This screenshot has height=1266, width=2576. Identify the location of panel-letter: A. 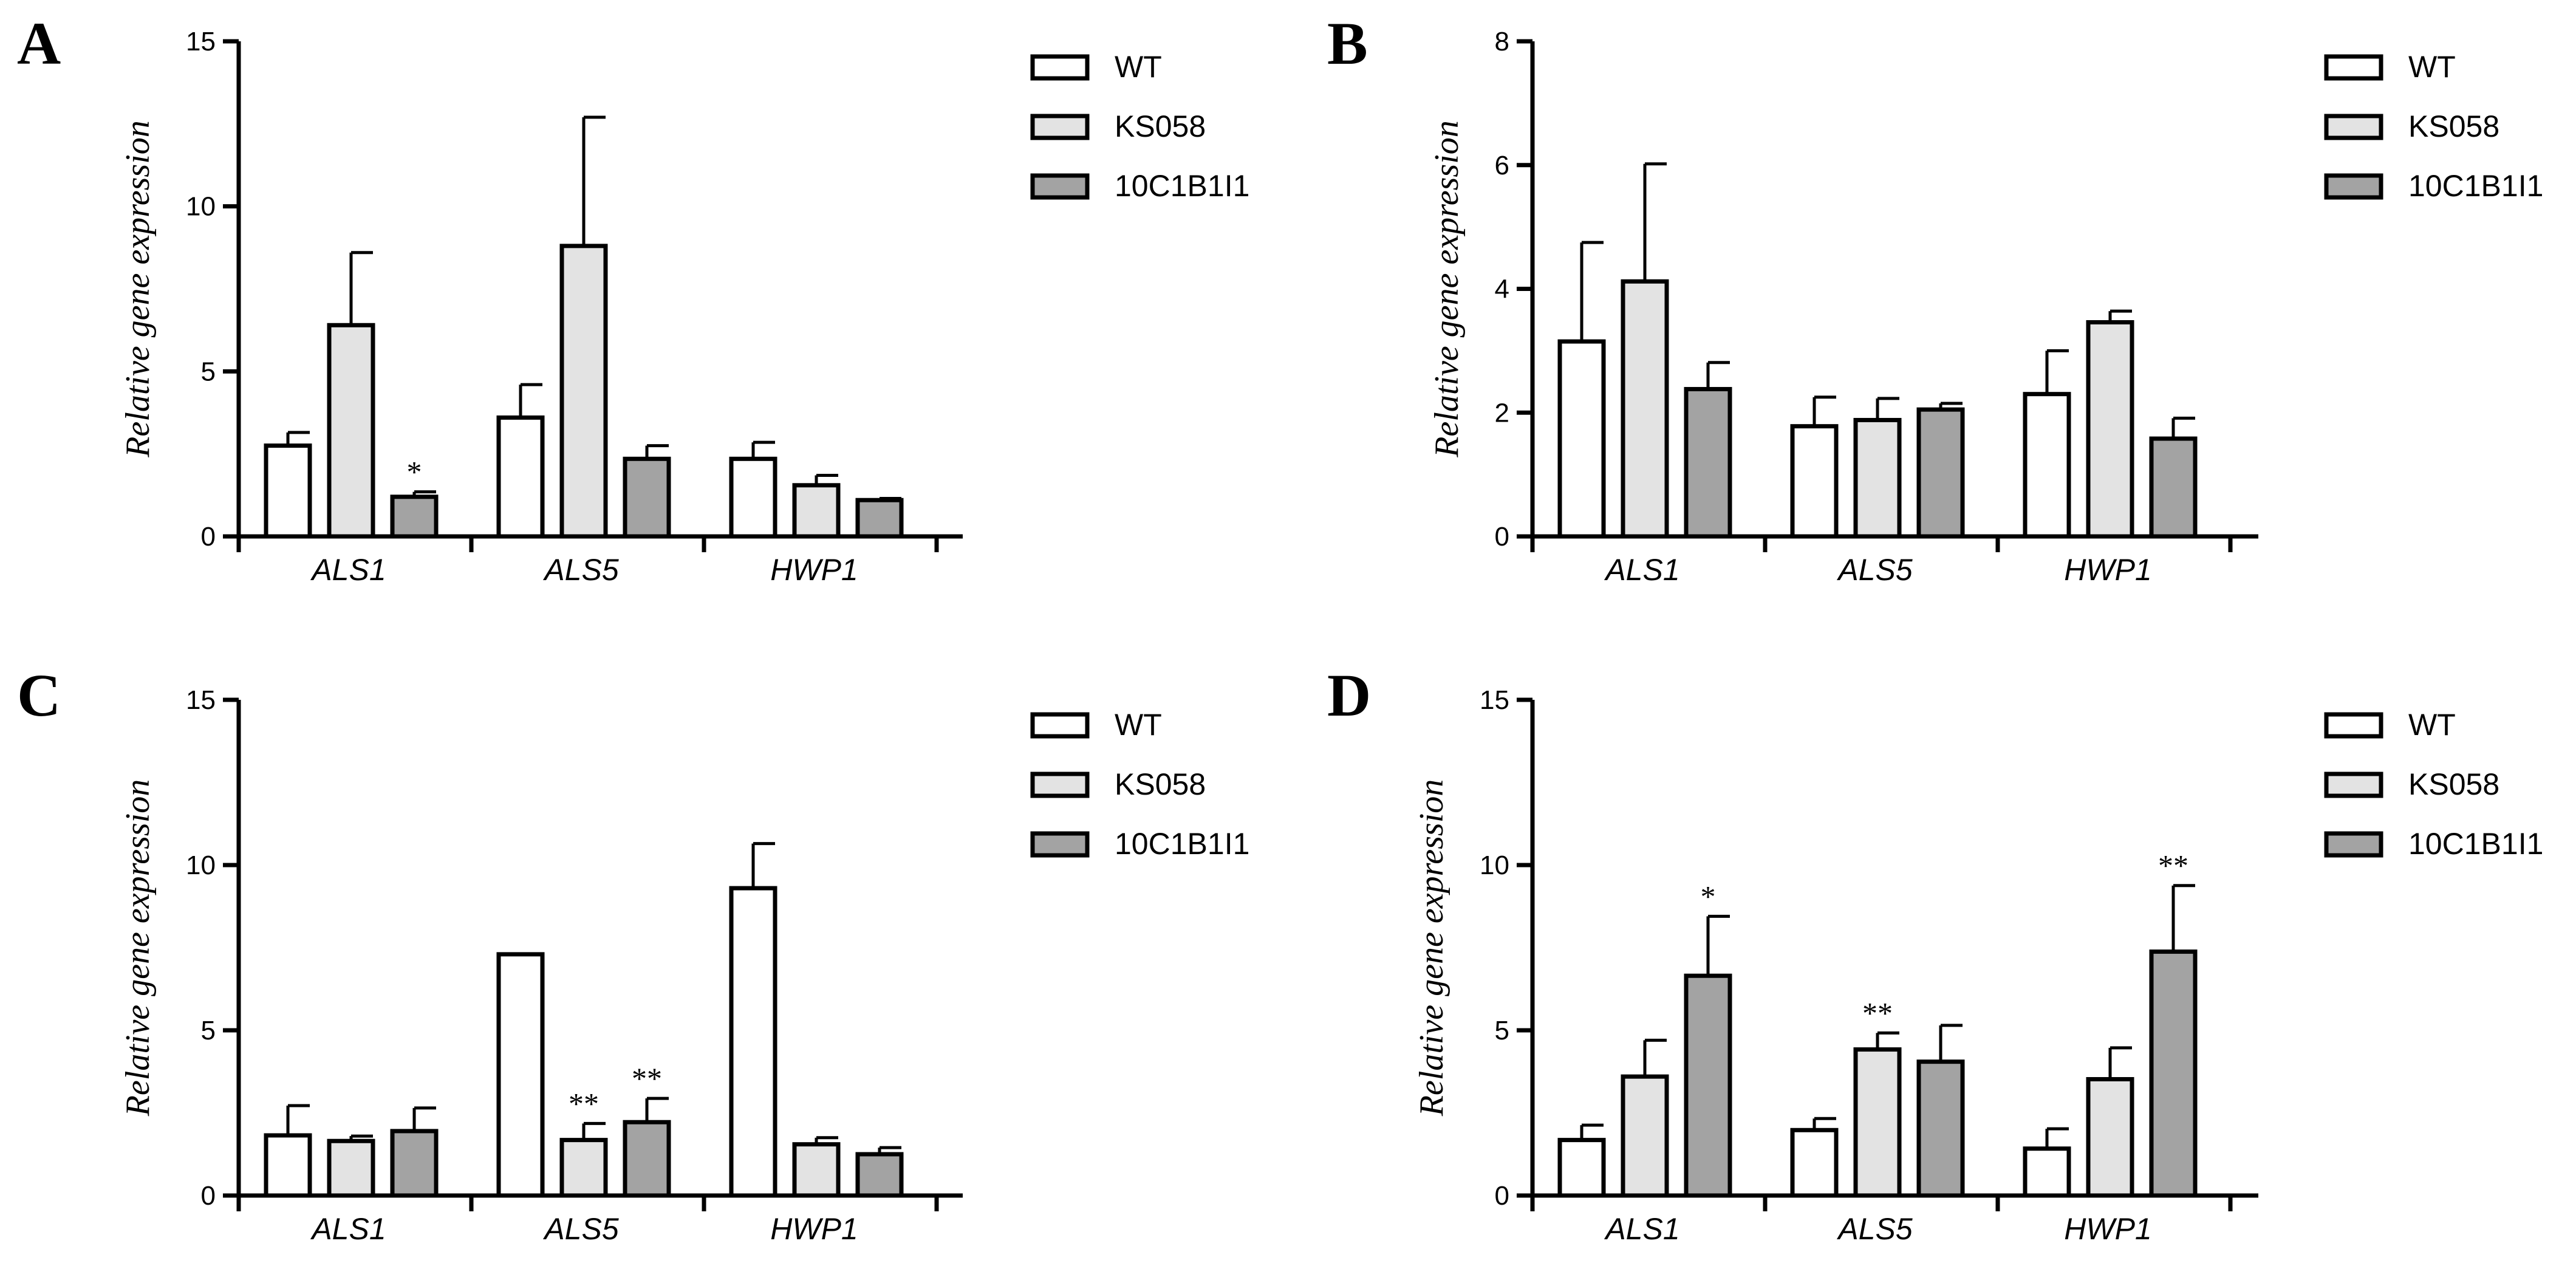
(39, 43).